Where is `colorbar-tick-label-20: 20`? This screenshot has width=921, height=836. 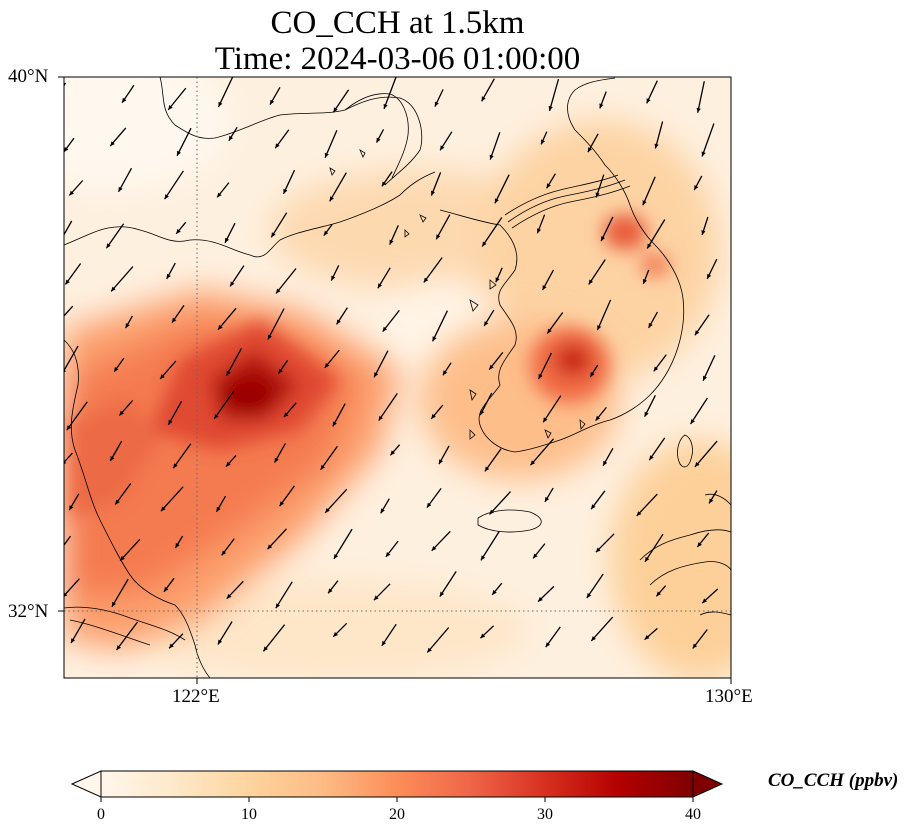
colorbar-tick-label-20: 20 is located at coordinates (397, 814).